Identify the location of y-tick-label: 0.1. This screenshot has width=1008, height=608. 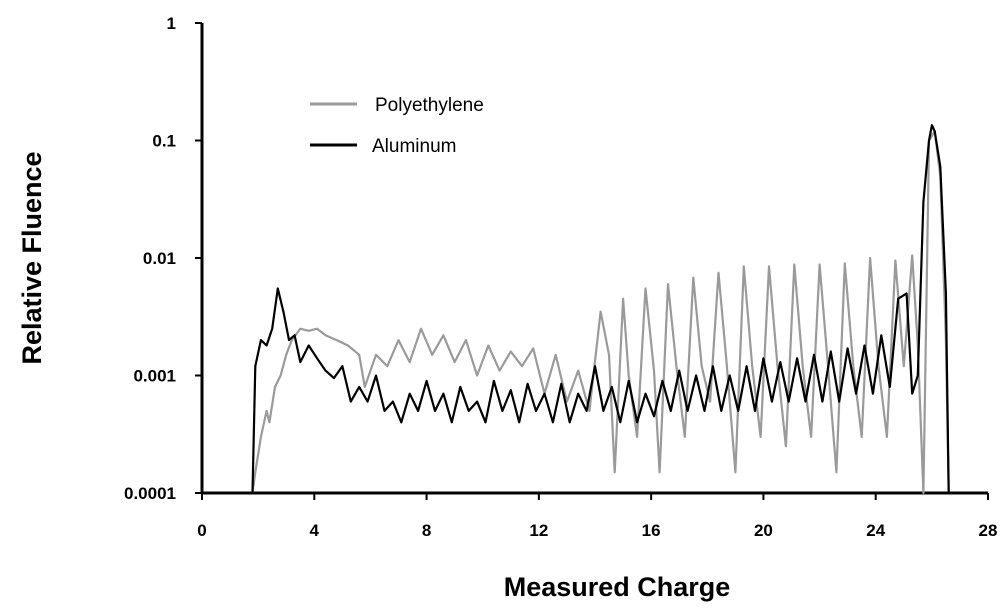
(164, 141).